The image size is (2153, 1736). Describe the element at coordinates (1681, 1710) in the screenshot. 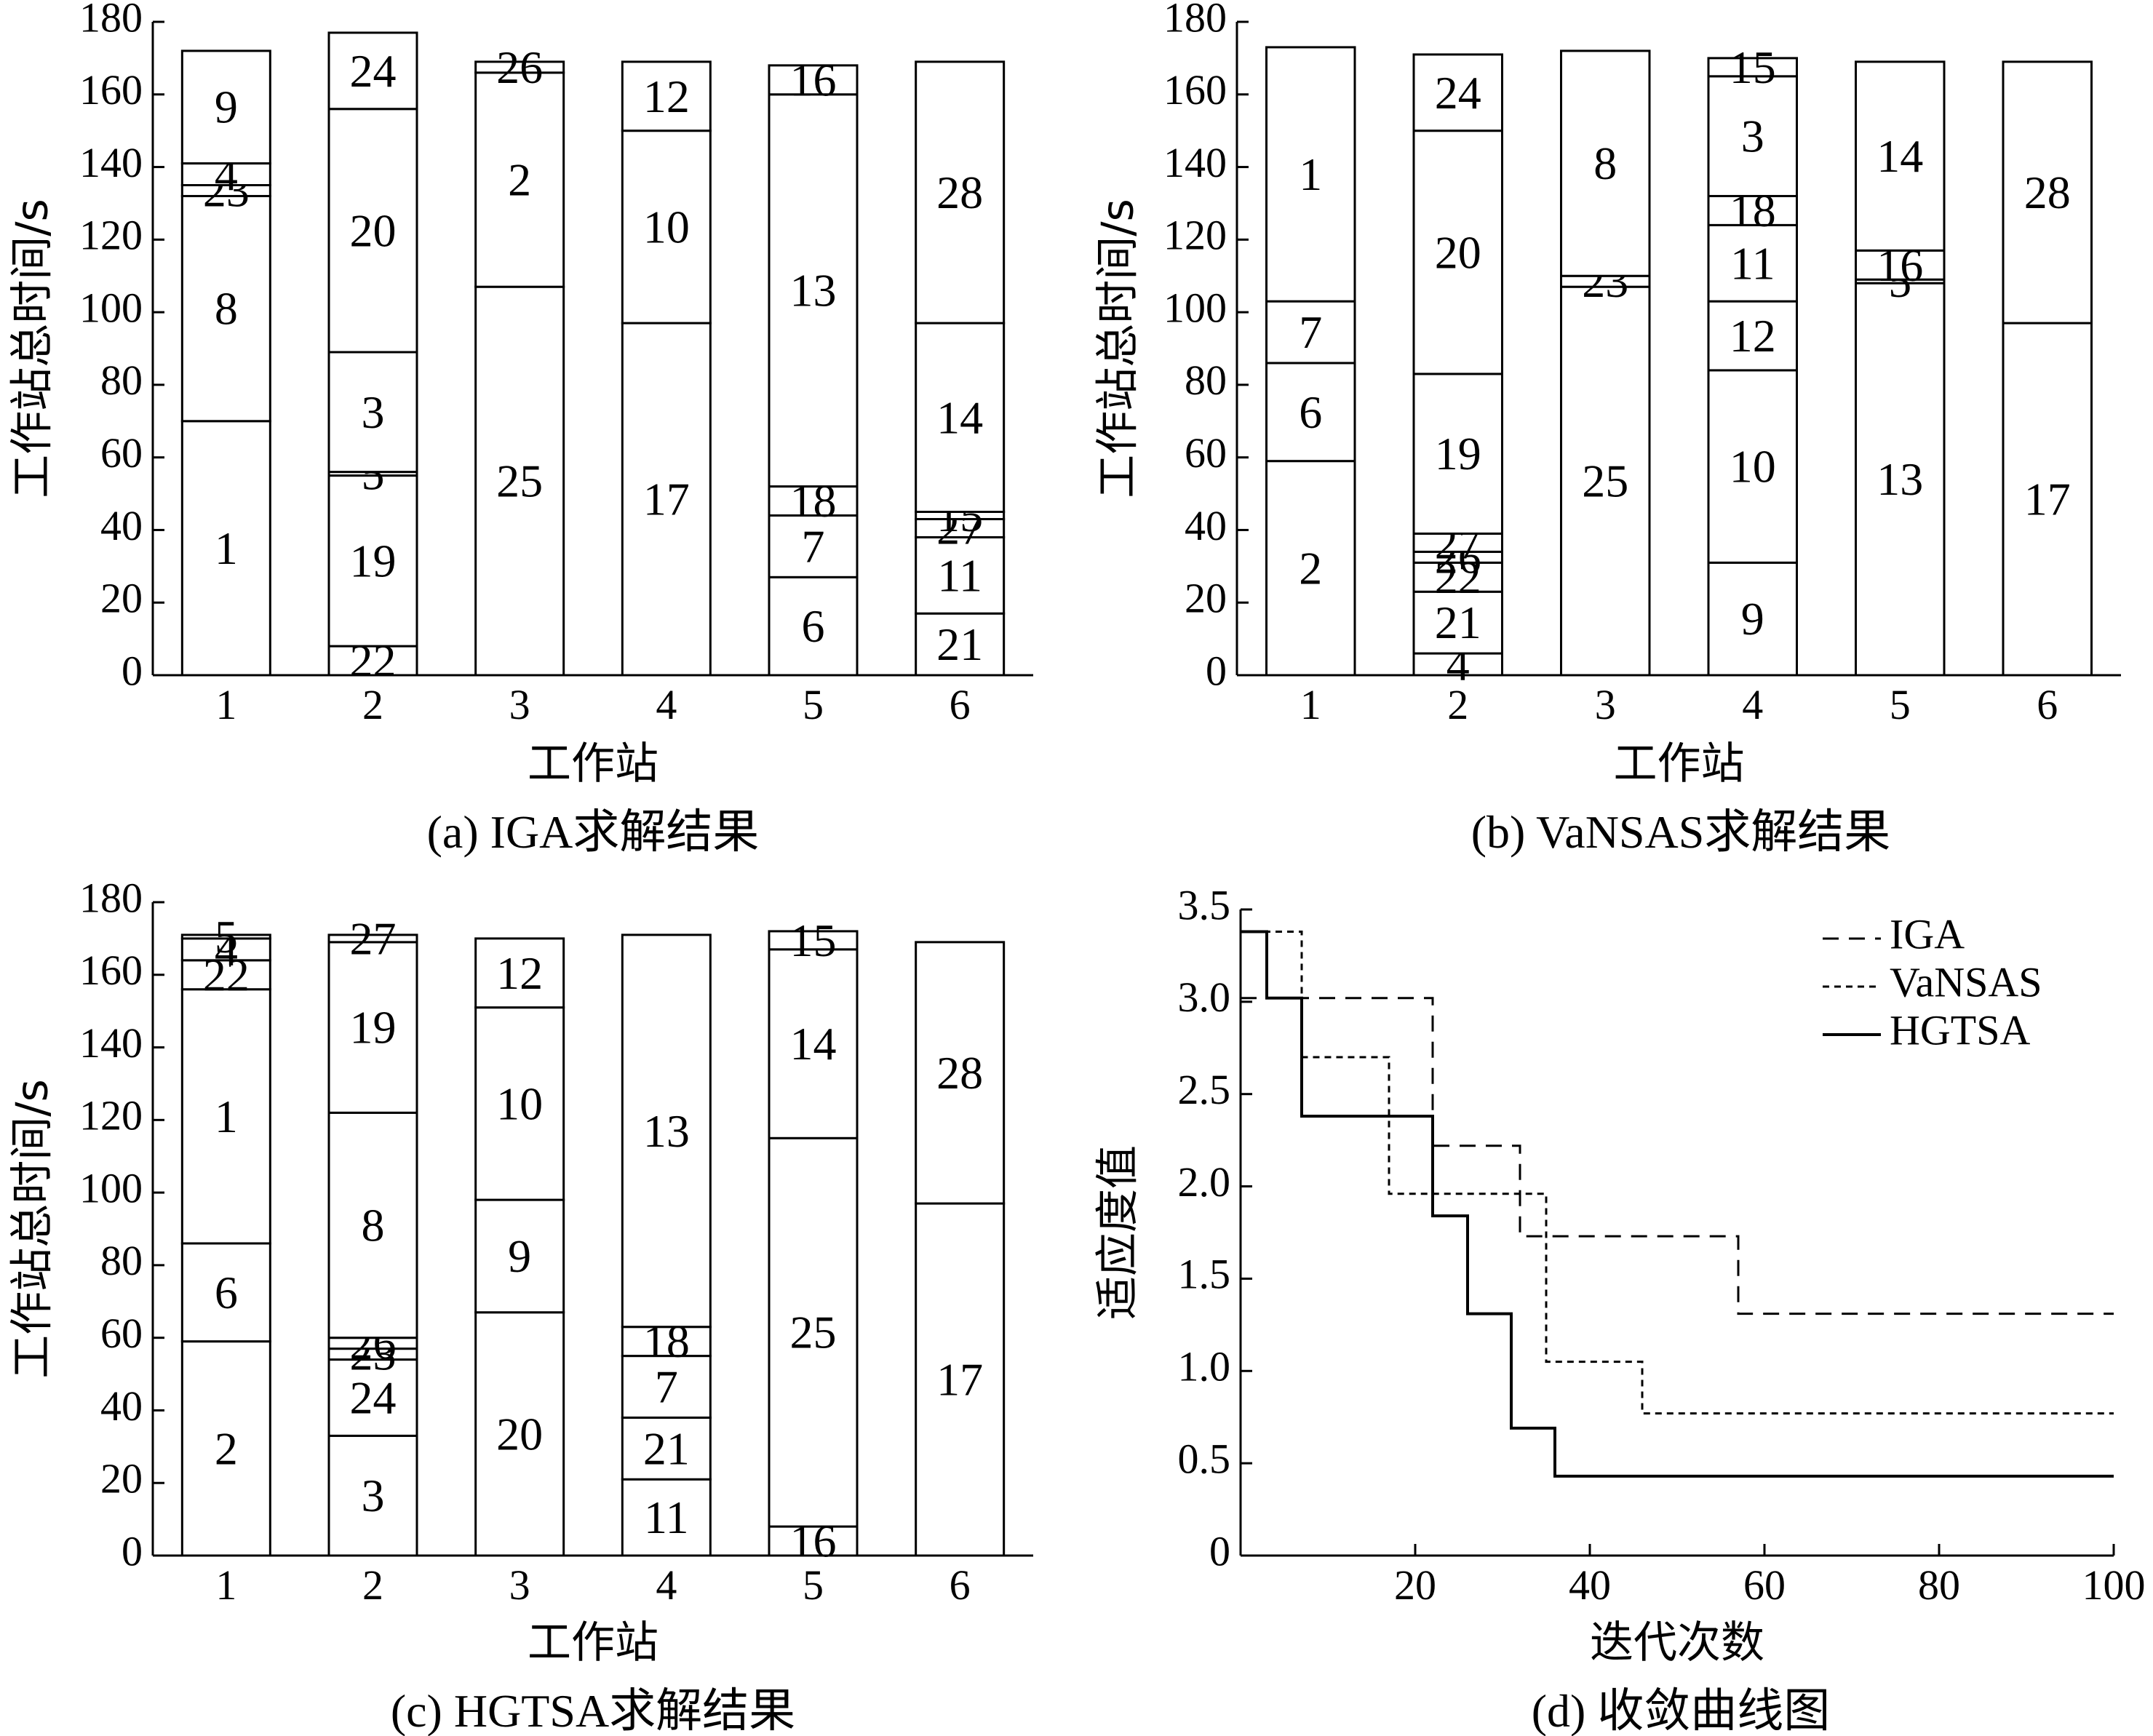

I see `panel-caption: (d) 收敛曲线图` at that location.